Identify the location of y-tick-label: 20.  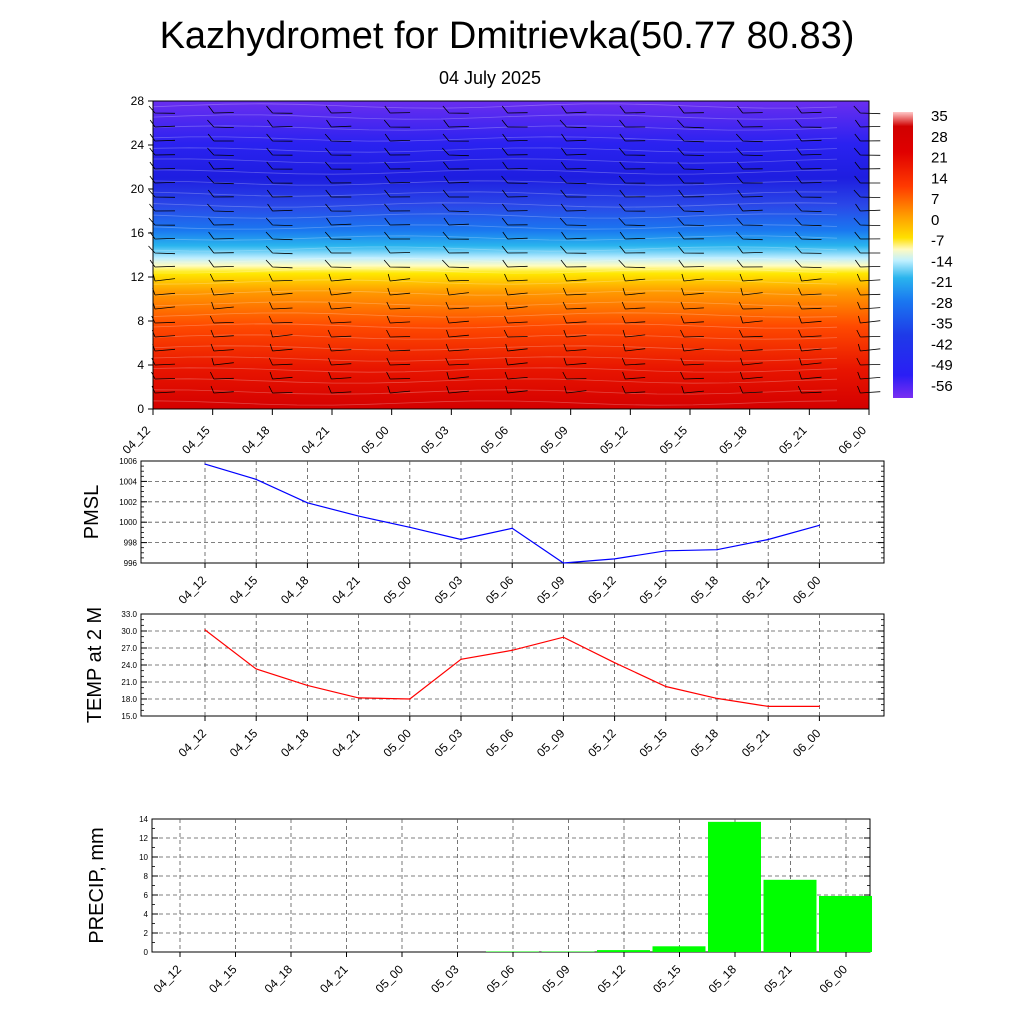
(138, 189).